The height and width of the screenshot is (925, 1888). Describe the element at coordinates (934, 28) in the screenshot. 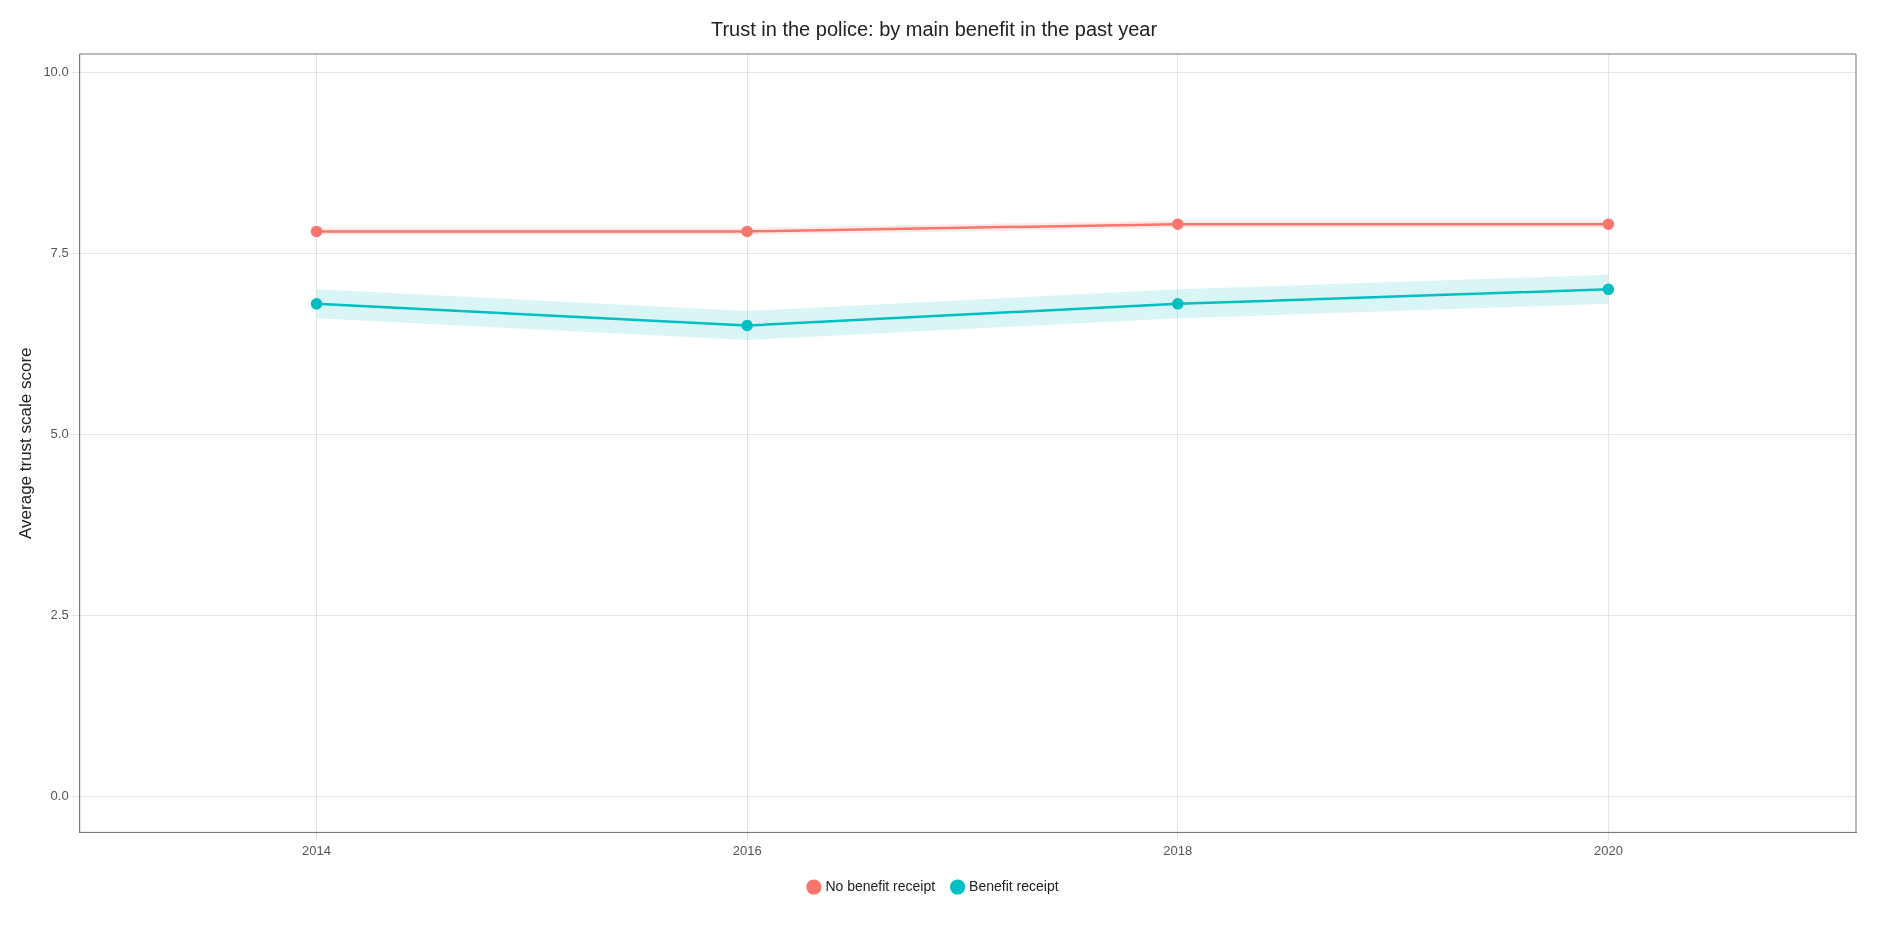

I see `chart-title: Trust in the police: by main benefit in the past year` at that location.